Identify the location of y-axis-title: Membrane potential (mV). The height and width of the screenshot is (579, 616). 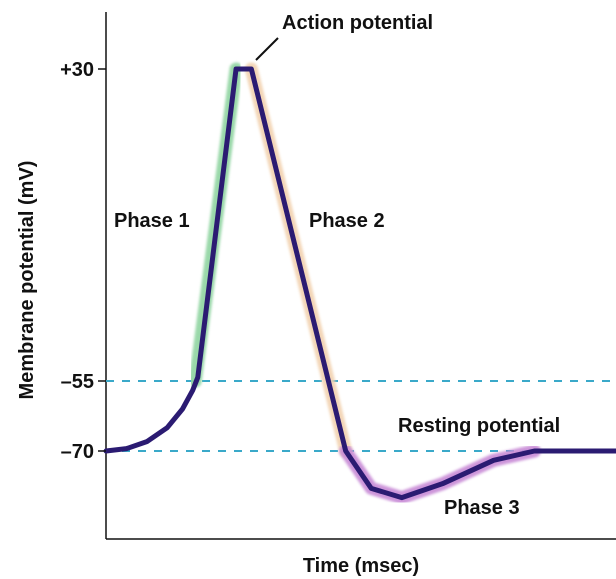
(27, 280).